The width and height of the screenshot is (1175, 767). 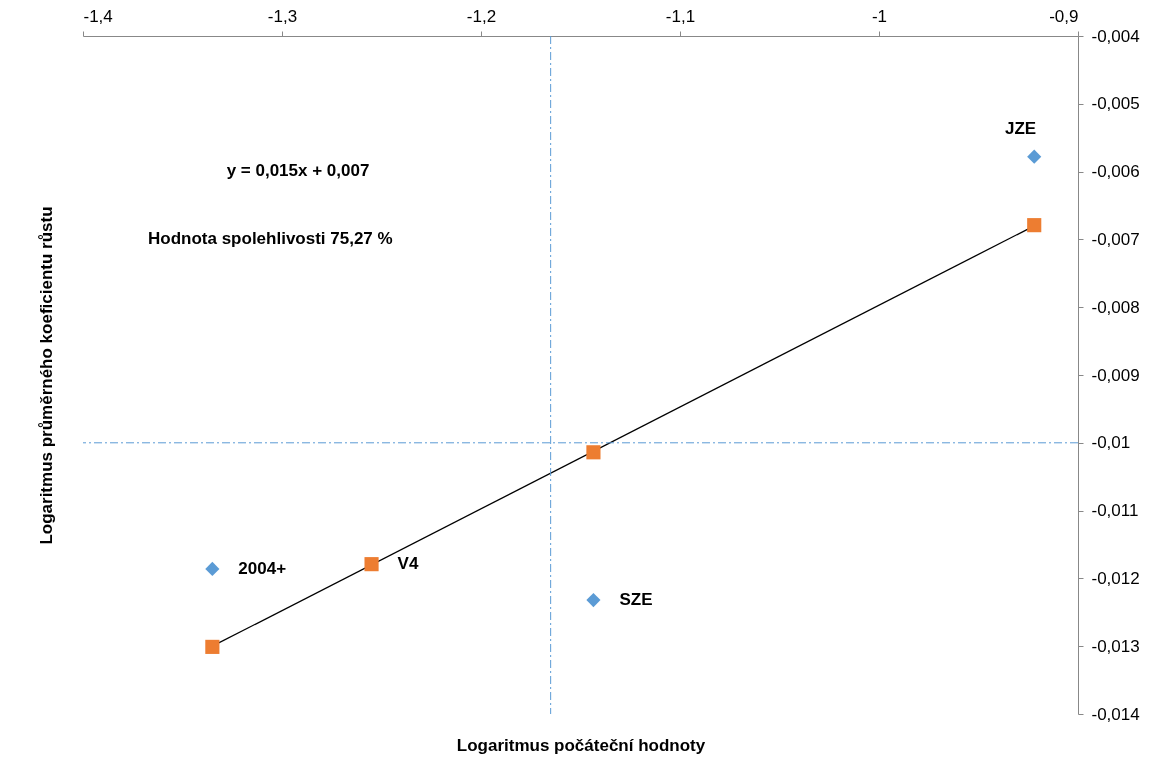 What do you see at coordinates (1115, 172) in the screenshot?
I see `y-tick-label: -0,006` at bounding box center [1115, 172].